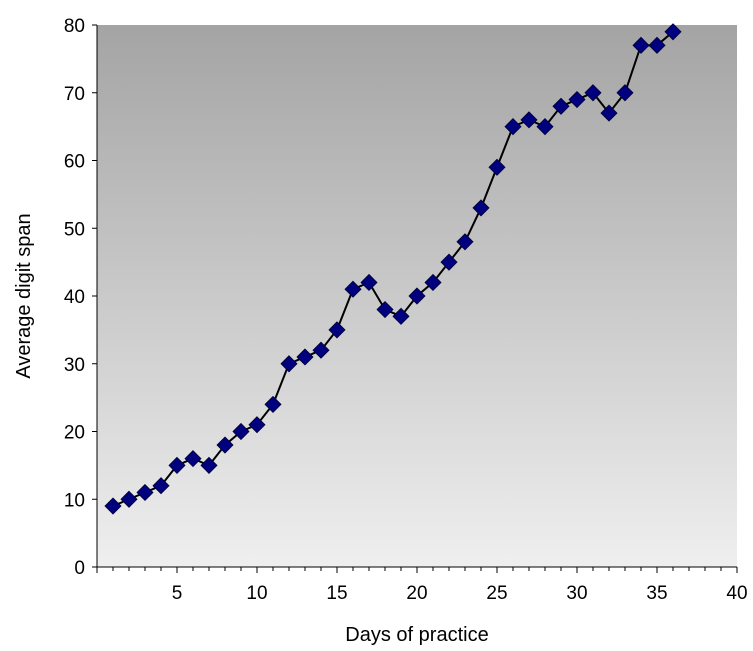 Image resolution: width=753 pixels, height=651 pixels. Describe the element at coordinates (74, 26) in the screenshot. I see `y-tick-label: 80` at that location.